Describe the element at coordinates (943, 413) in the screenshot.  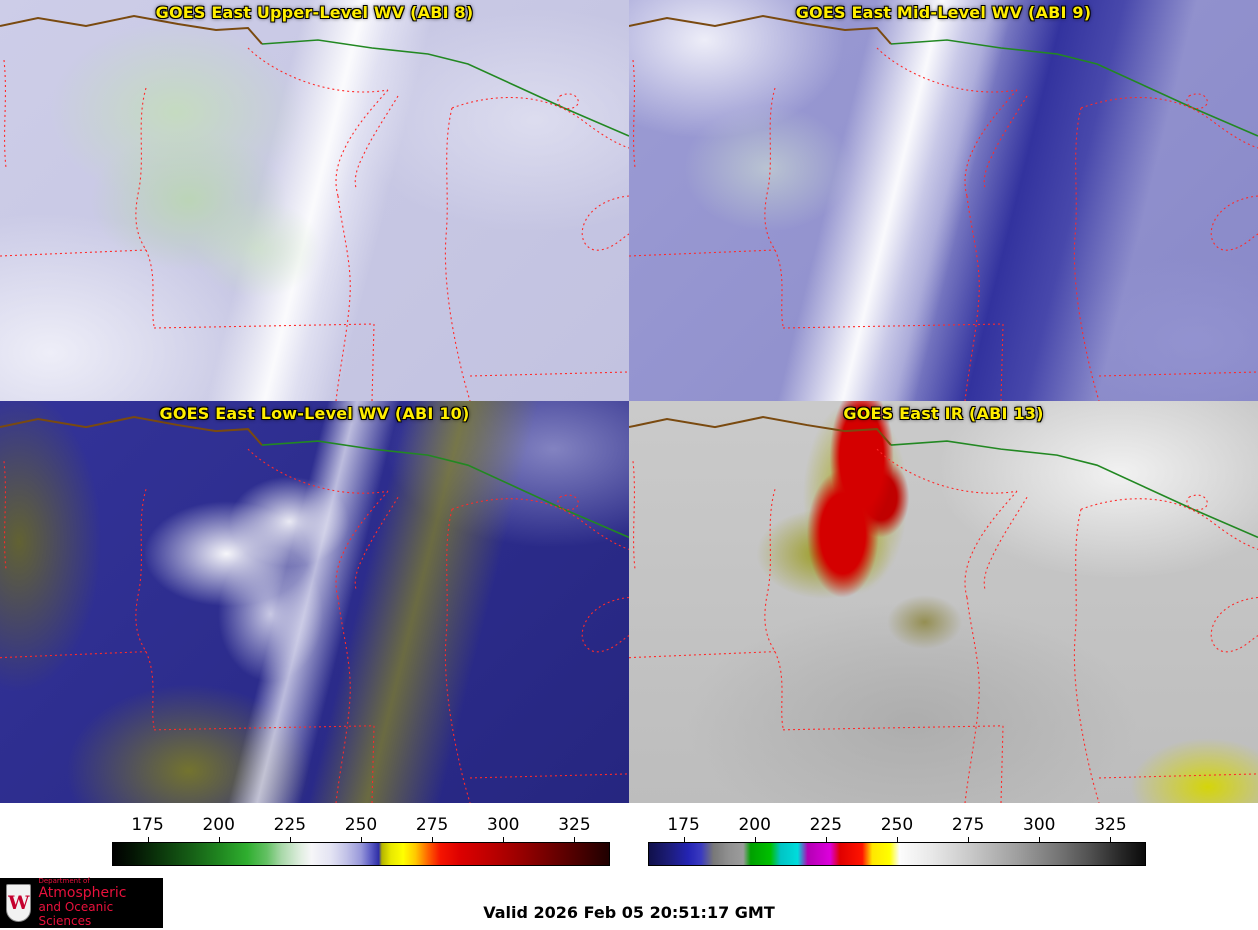
I see `panel-title: GOES East IR (ABI 13)` at that location.